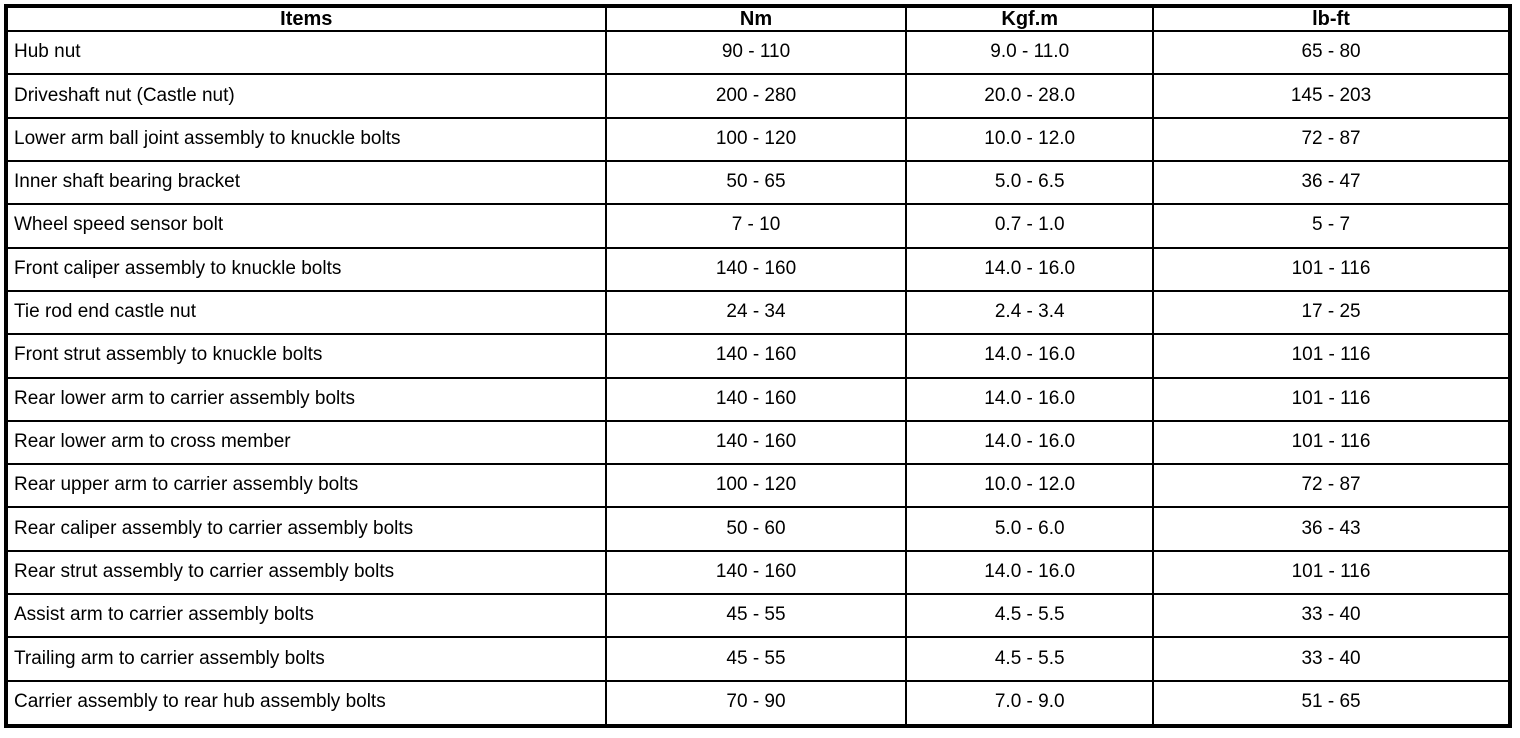 This screenshot has width=1520, height=738. I want to click on item-cell: Rear upper arm to carrier assembly bolts, so click(306, 486).